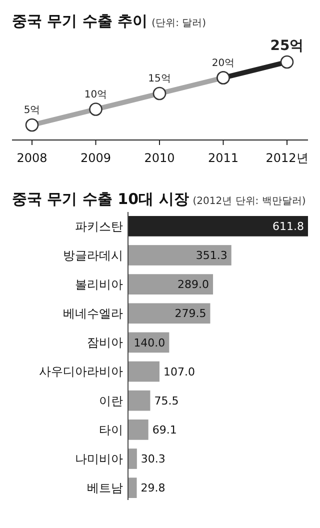 The width and height of the screenshot is (320, 528). What do you see at coordinates (32, 110) in the screenshot?
I see `data-label: 5억` at bounding box center [32, 110].